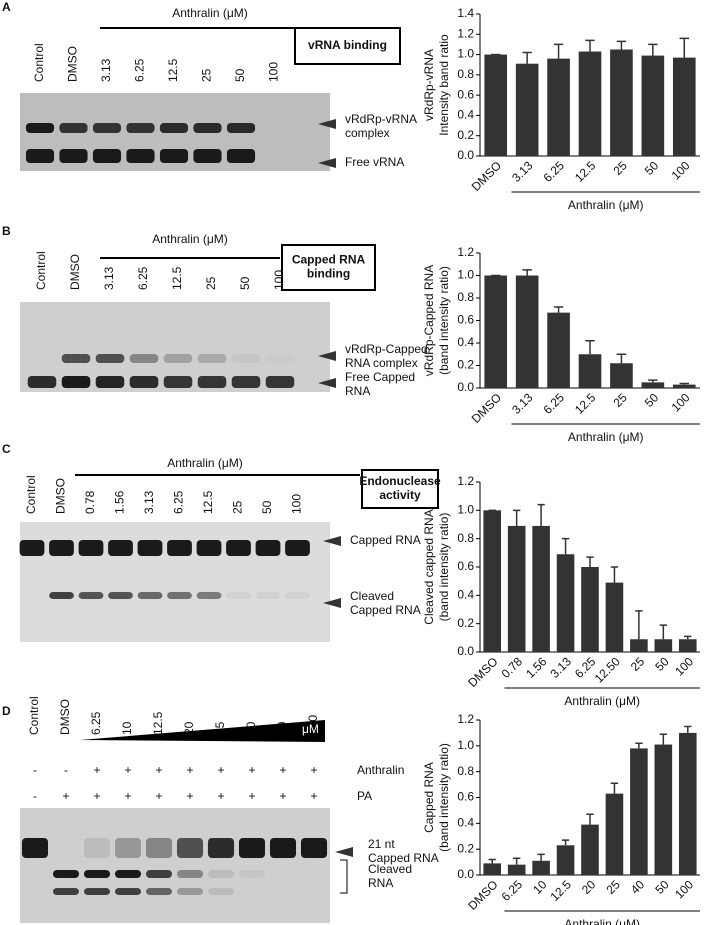 The width and height of the screenshot is (714, 925). Describe the element at coordinates (638, 887) in the screenshot. I see `x-tick-label: 40` at that location.